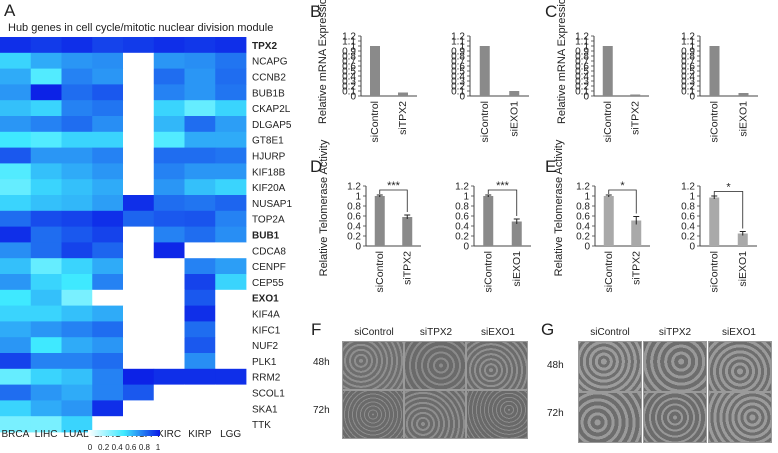 This screenshot has width=778, height=453. Describe the element at coordinates (265, 299) in the screenshot. I see `gene-label: EXO1` at that location.